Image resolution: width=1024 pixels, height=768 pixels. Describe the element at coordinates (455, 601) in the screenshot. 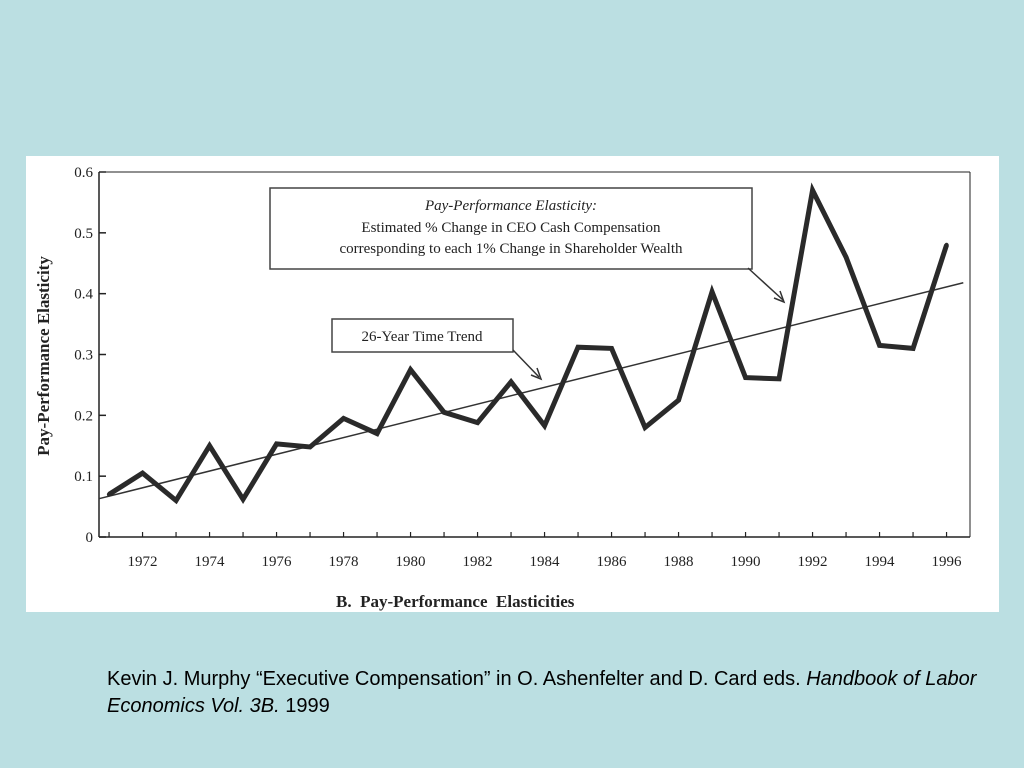

I see `chart-subtitle: B. Pay-Performance Elasticities` at that location.